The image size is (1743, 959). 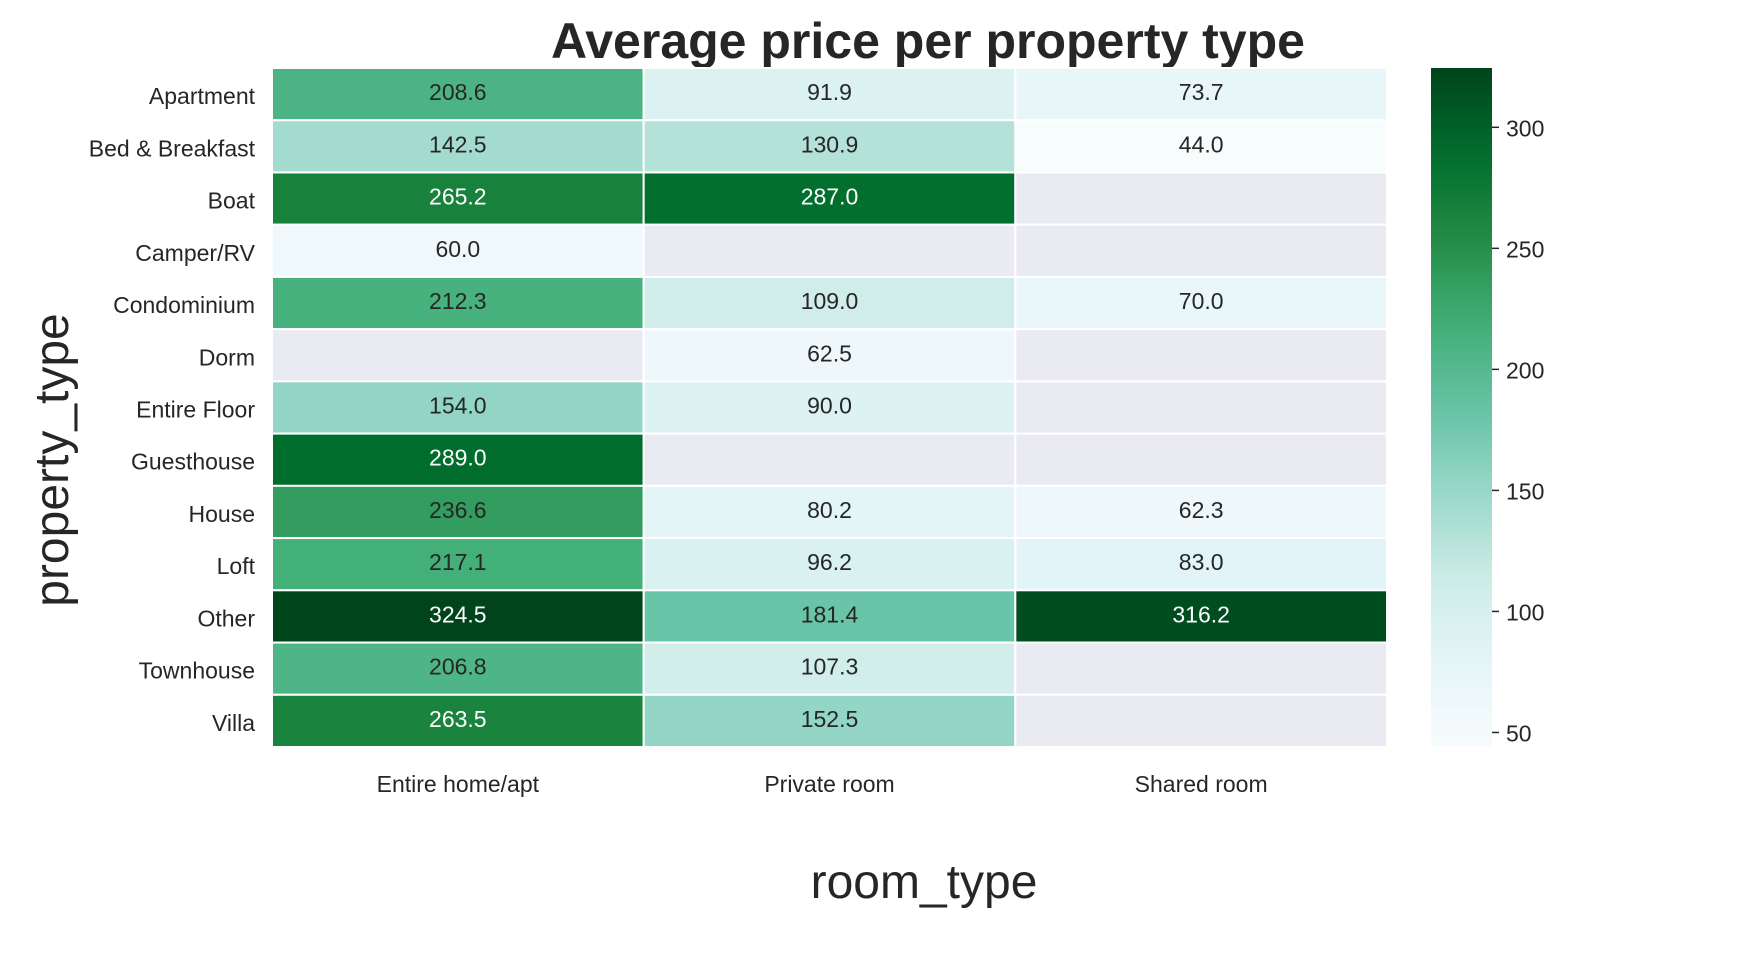 I want to click on heatmap-cell-guesthouse-shared-room, so click(x=1201, y=459).